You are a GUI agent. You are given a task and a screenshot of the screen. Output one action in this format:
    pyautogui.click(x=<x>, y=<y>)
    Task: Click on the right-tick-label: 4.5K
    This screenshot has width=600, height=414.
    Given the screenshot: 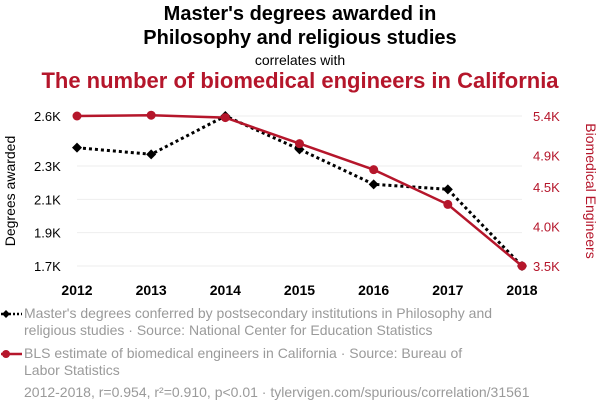 What is the action you would take?
    pyautogui.click(x=546, y=187)
    